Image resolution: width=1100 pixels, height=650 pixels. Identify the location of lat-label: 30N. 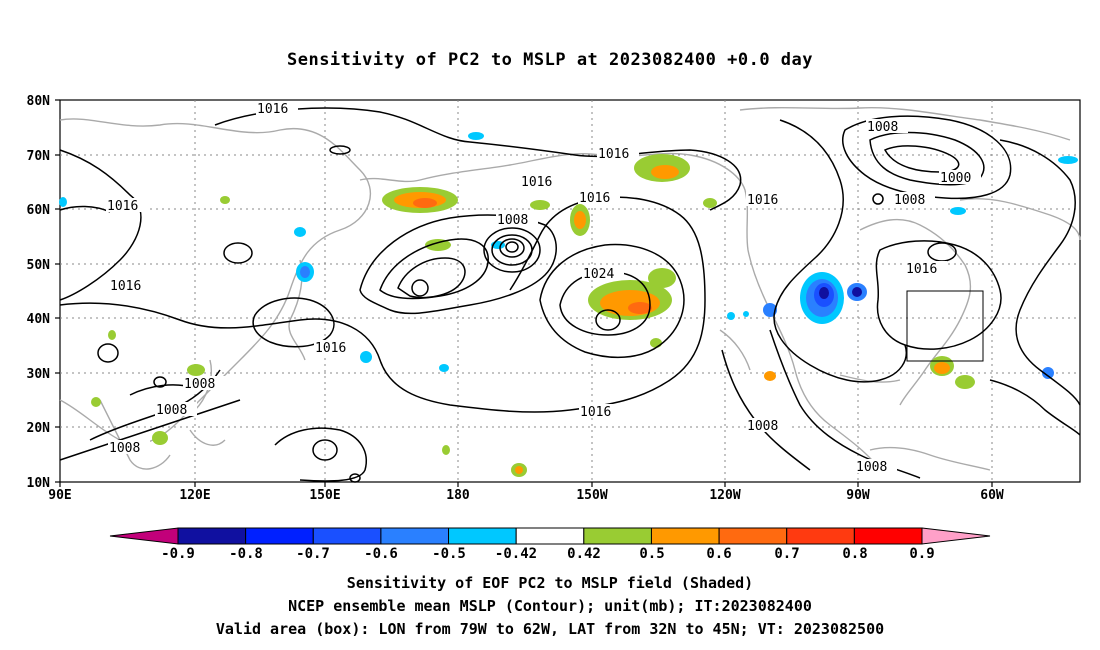
(39, 374).